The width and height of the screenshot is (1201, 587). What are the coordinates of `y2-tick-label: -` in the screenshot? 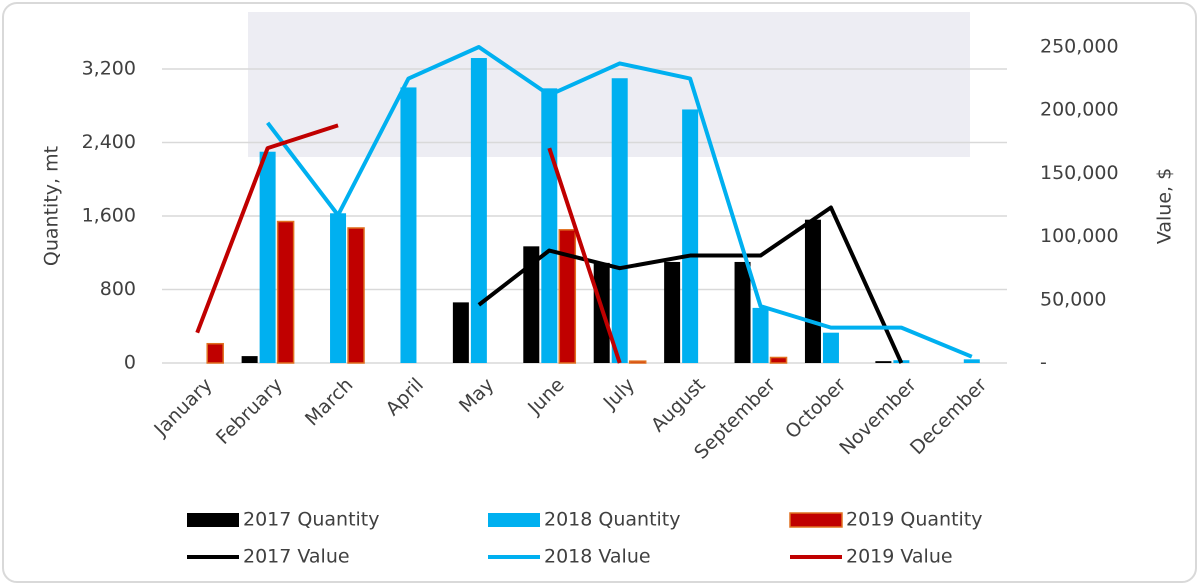 It's located at (1043, 363).